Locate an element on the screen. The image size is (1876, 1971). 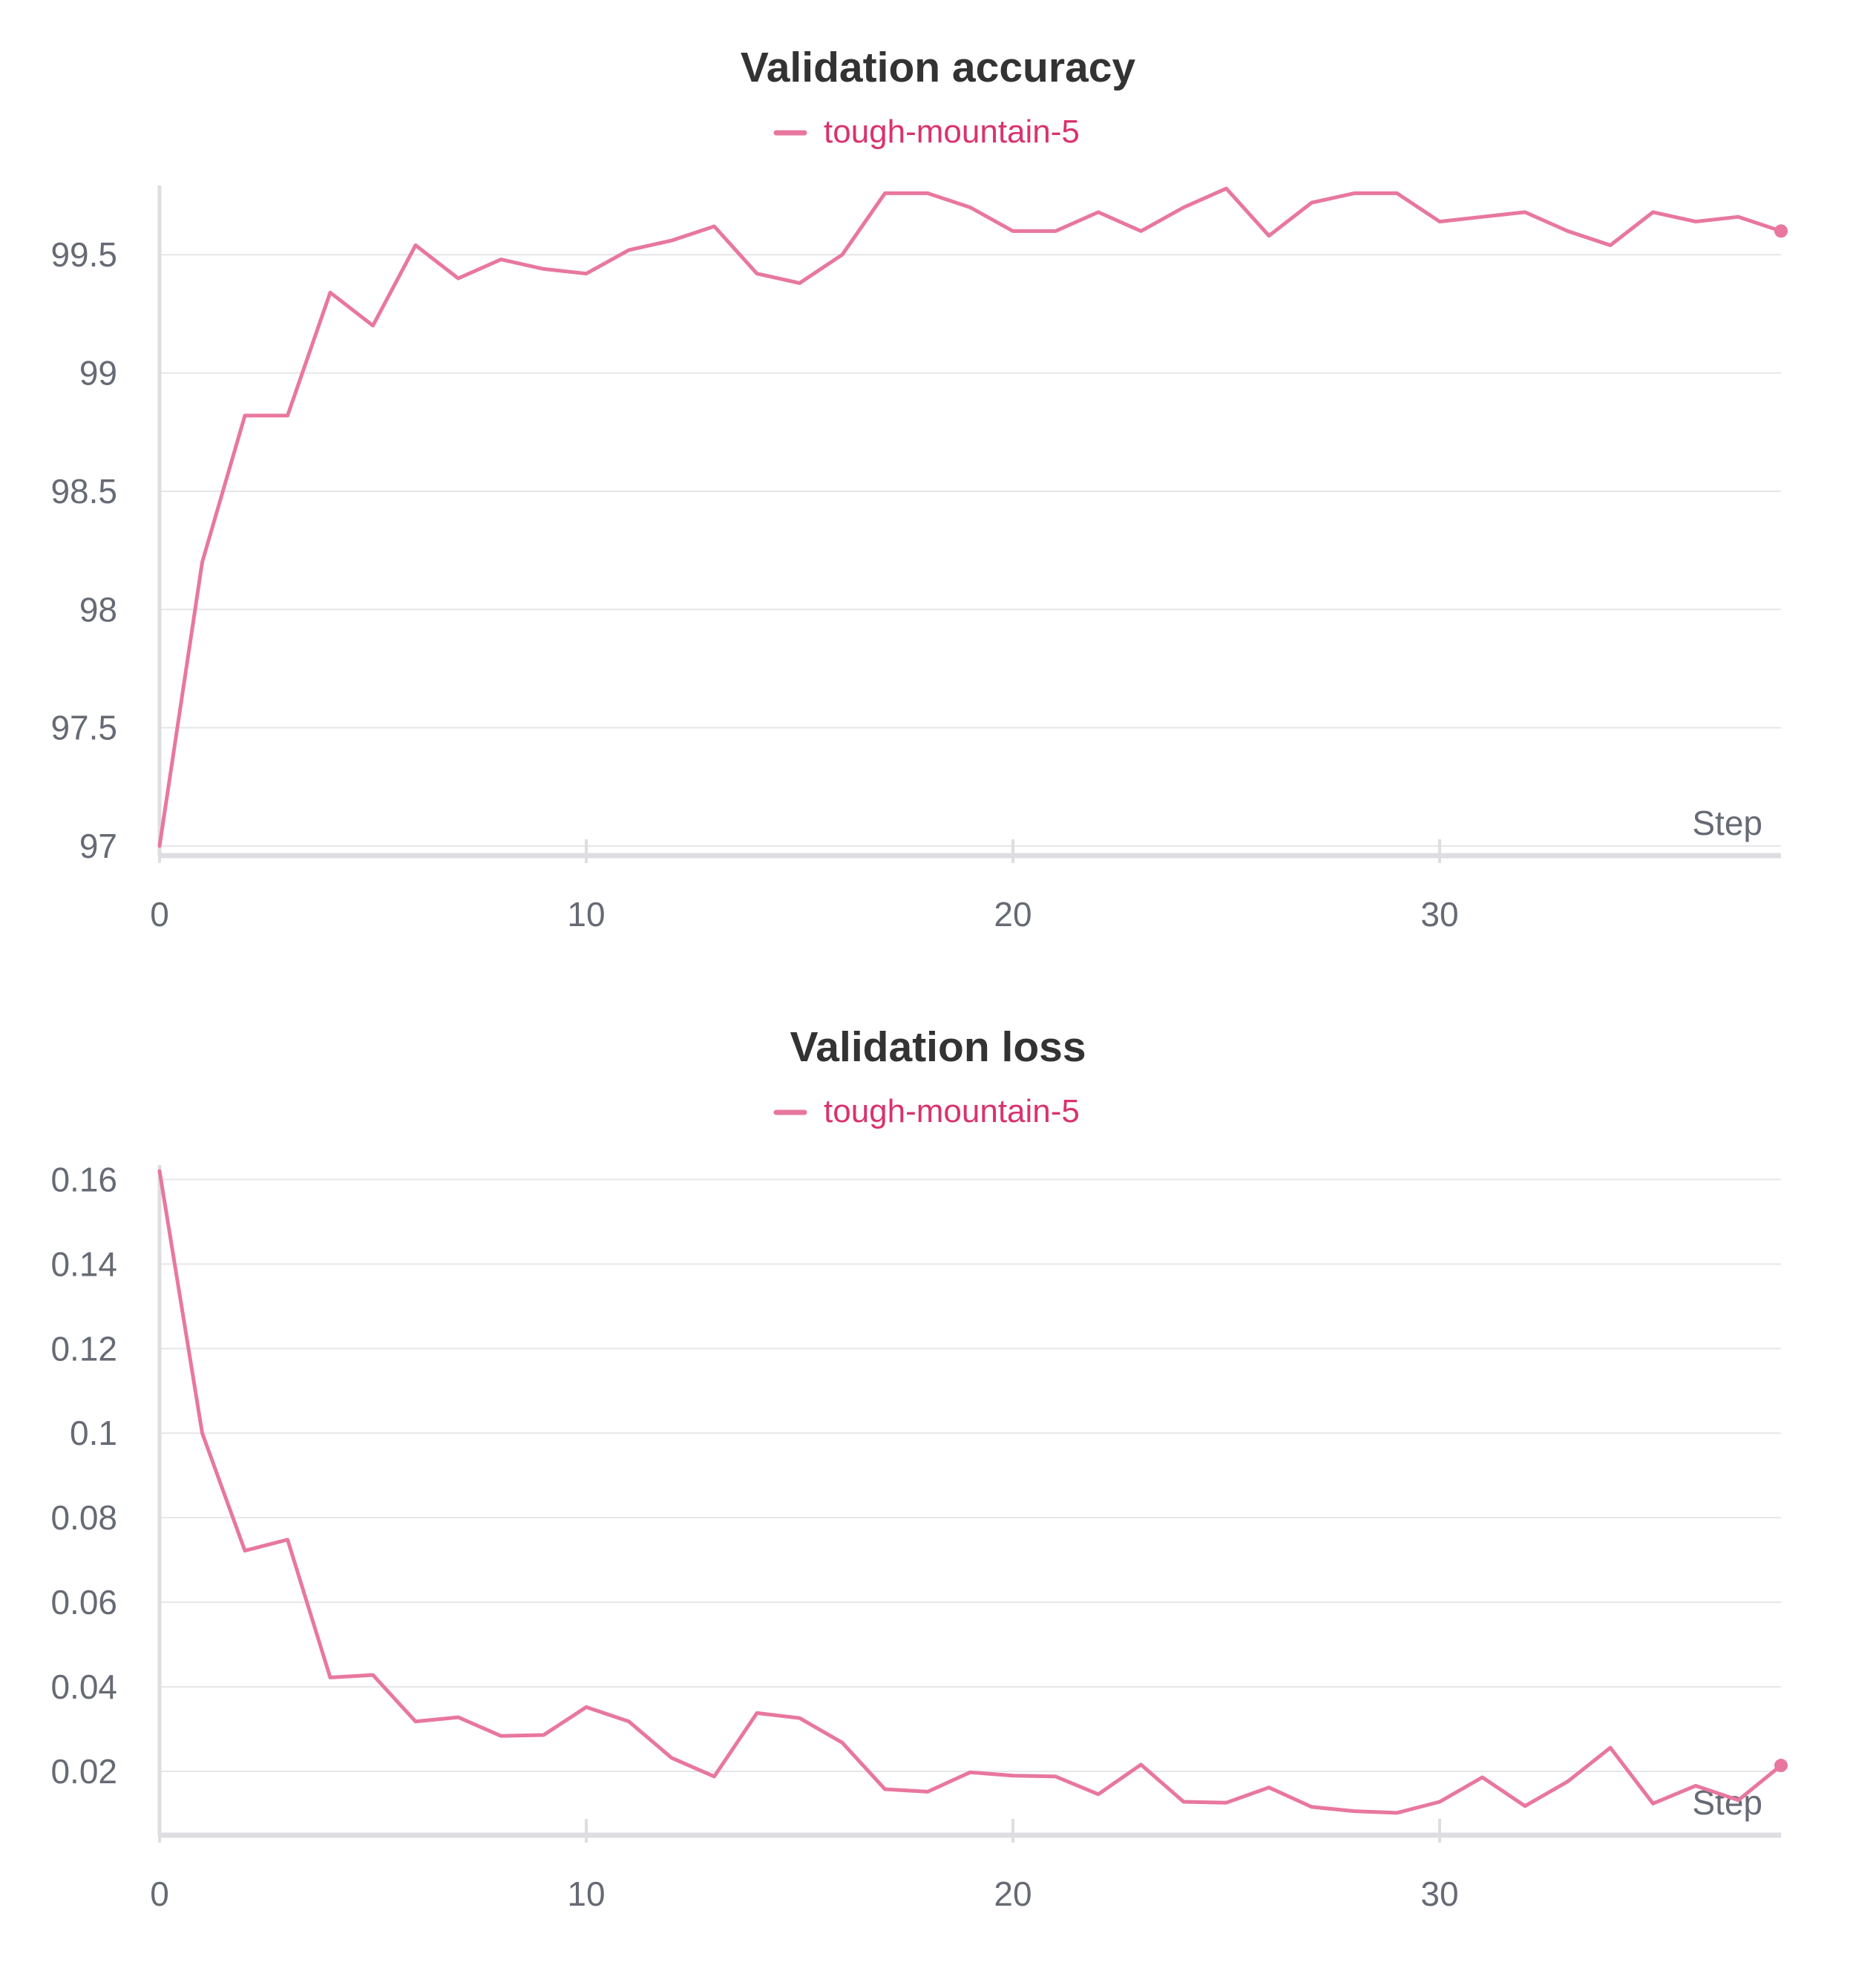
loss-y-tick-label: 0.02 is located at coordinates (83, 1771).